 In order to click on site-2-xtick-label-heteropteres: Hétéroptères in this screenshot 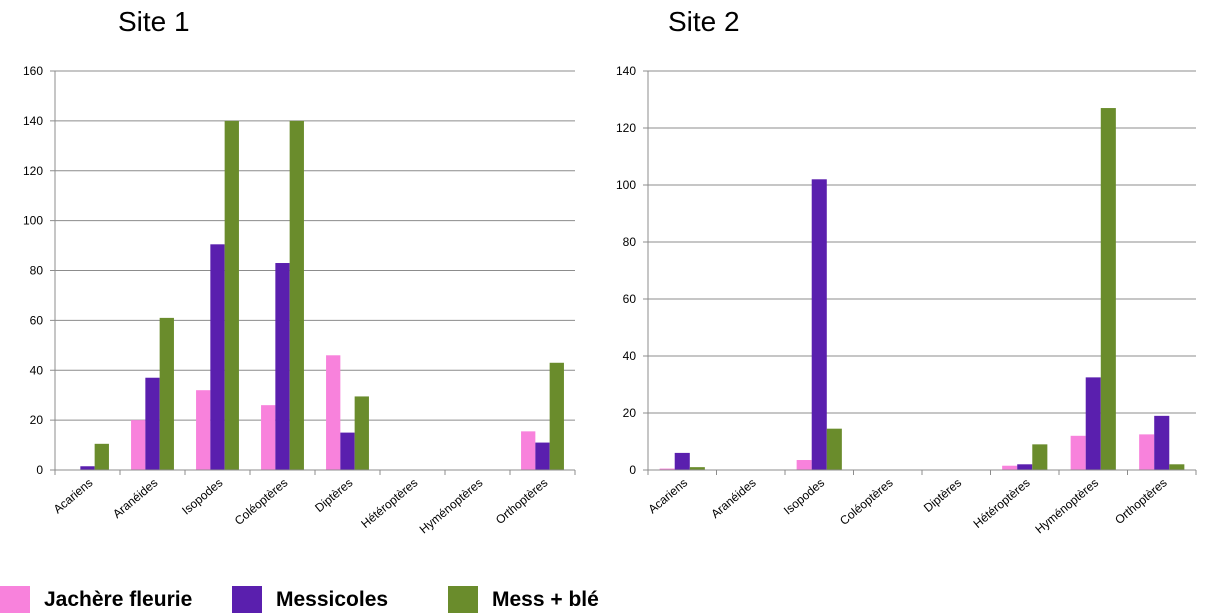, I will do `click(1002, 503)`.